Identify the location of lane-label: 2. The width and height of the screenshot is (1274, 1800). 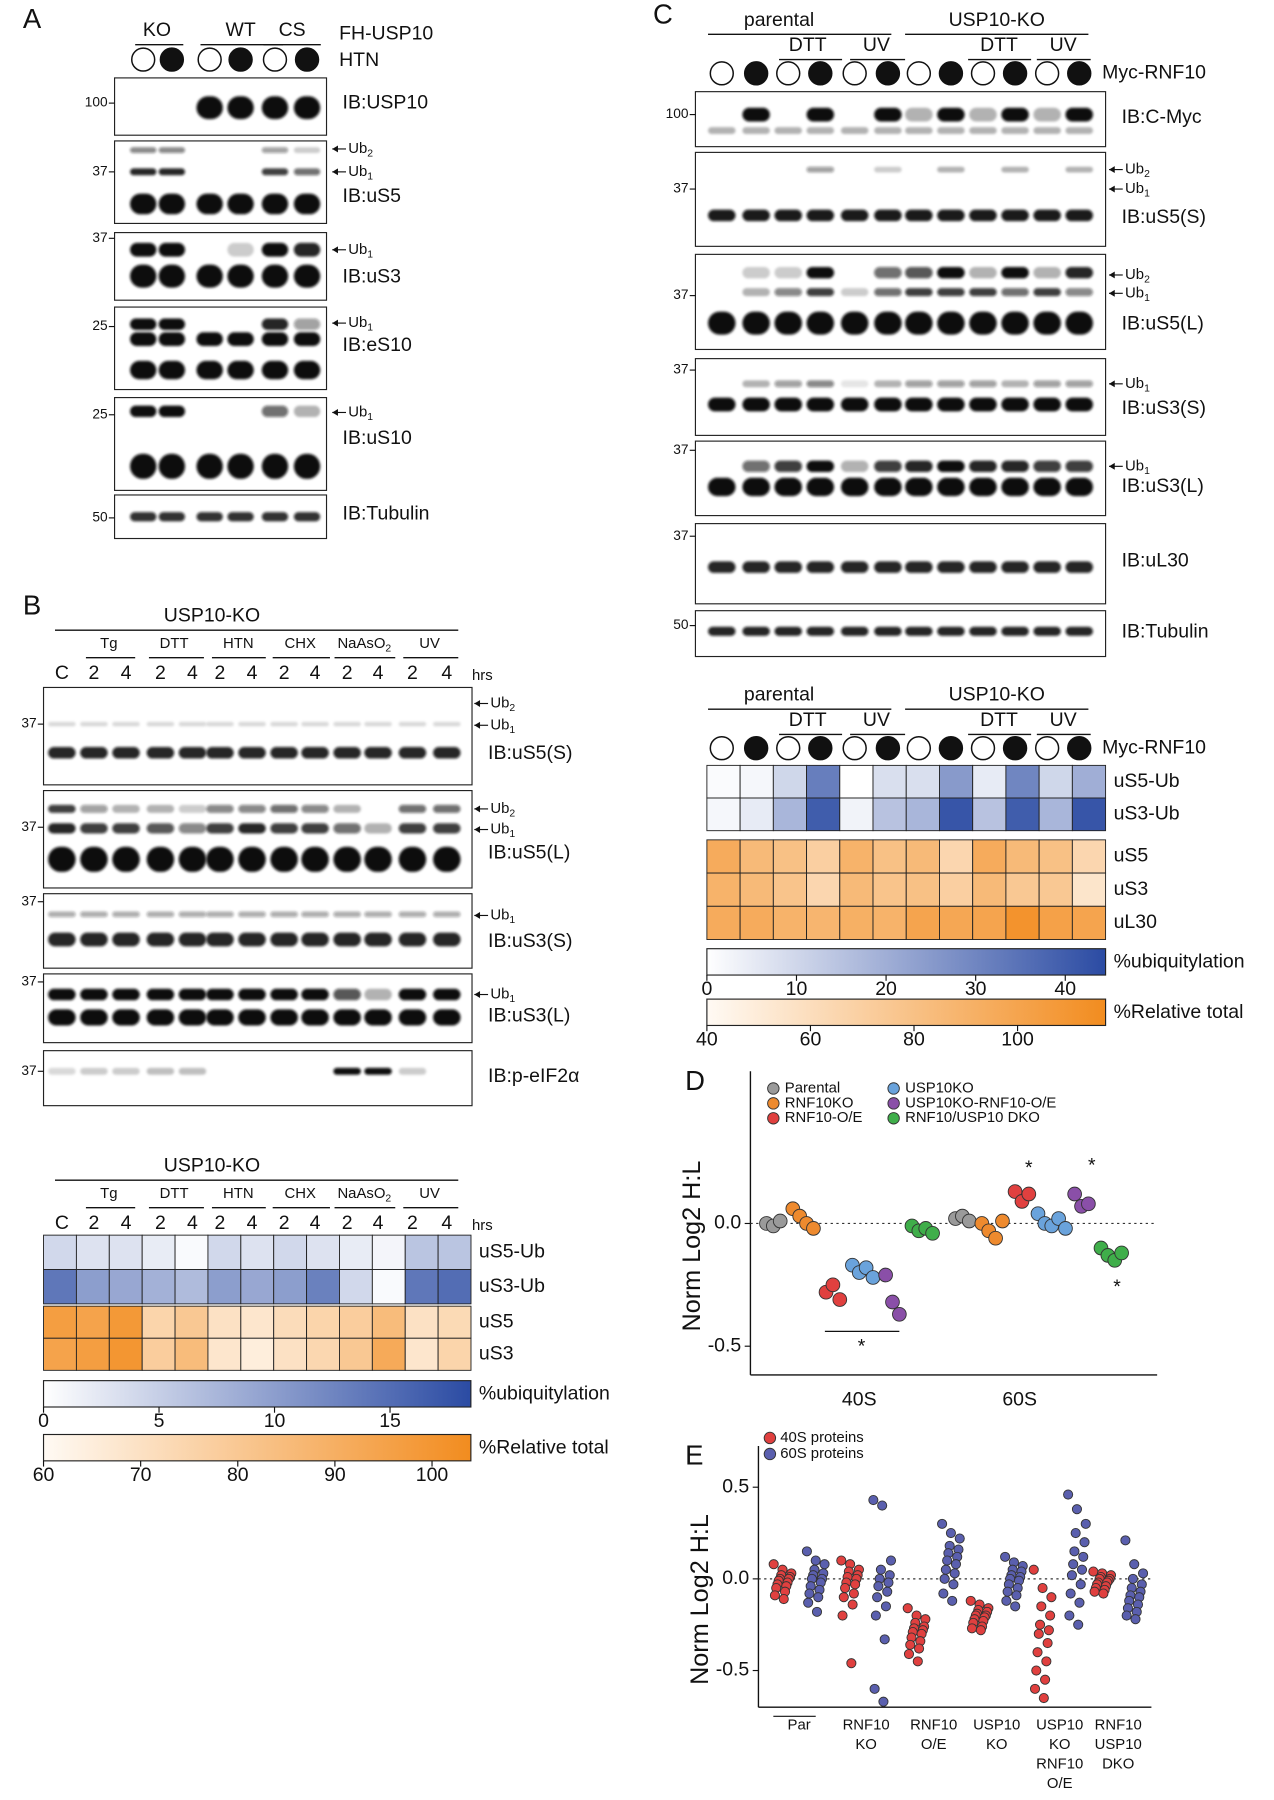
(412, 1223).